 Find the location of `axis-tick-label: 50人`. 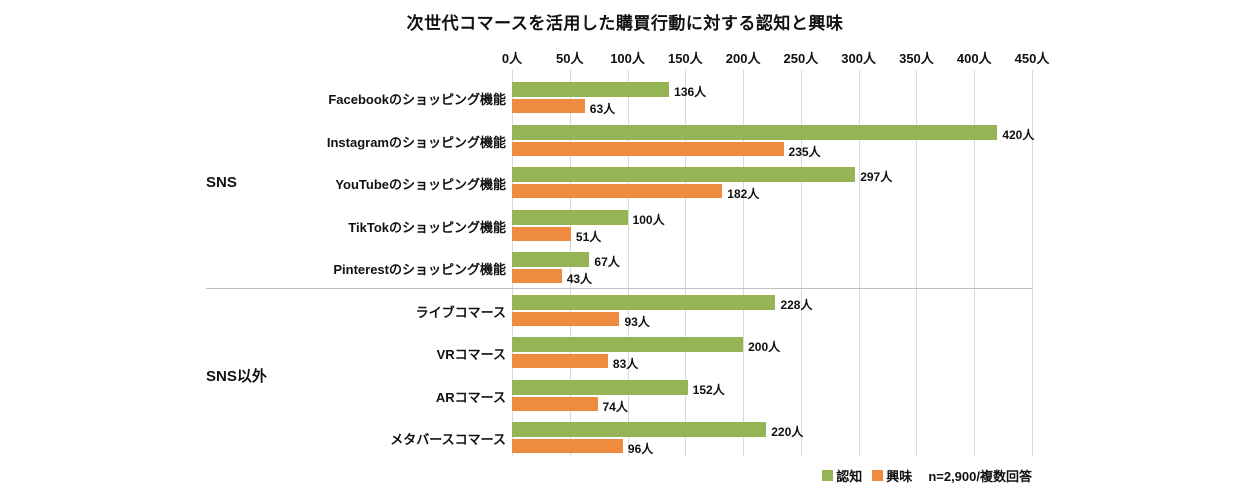

axis-tick-label: 50人 is located at coordinates (570, 58).